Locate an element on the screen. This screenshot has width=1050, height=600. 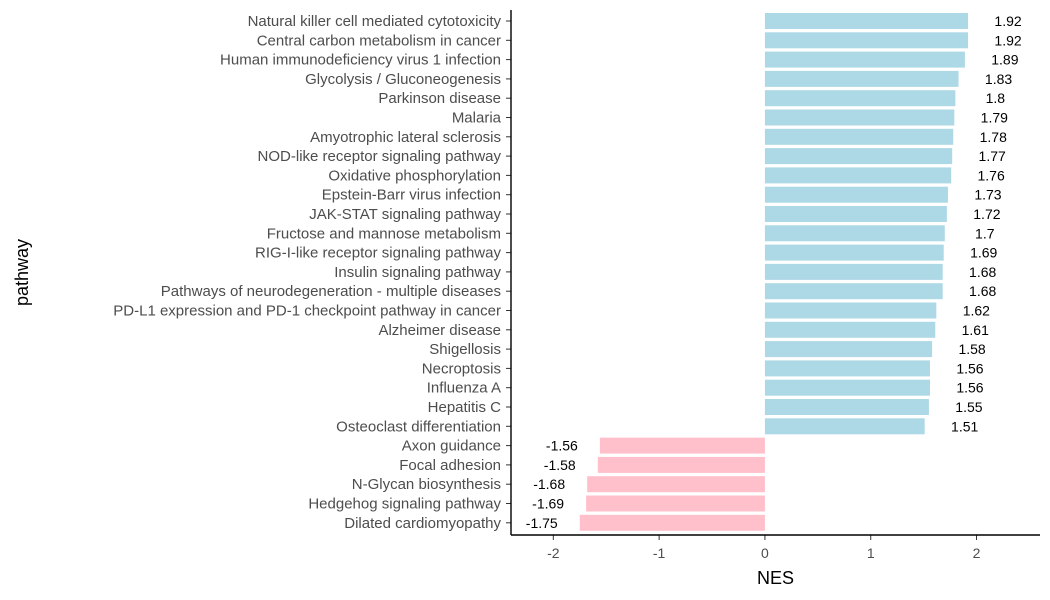
category-label: Shigellosis is located at coordinates (465, 349).